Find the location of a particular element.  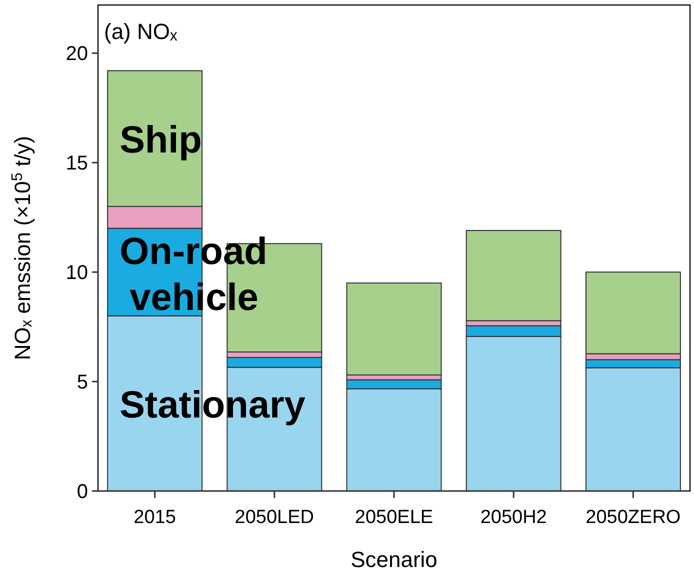

y-tick-label: 10 is located at coordinates (77, 273).